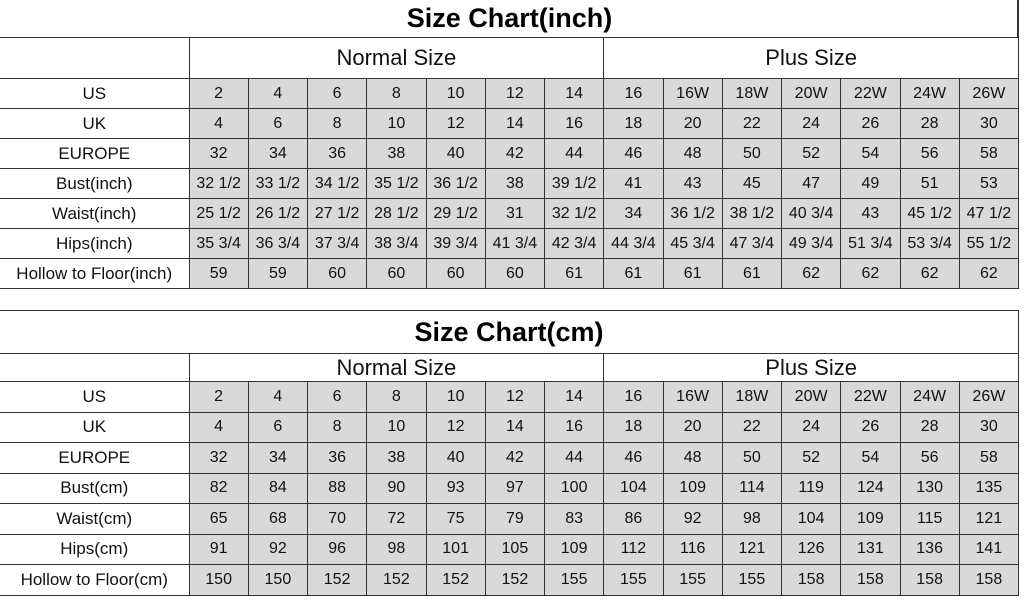  I want to click on size-cell: 34, so click(278, 458).